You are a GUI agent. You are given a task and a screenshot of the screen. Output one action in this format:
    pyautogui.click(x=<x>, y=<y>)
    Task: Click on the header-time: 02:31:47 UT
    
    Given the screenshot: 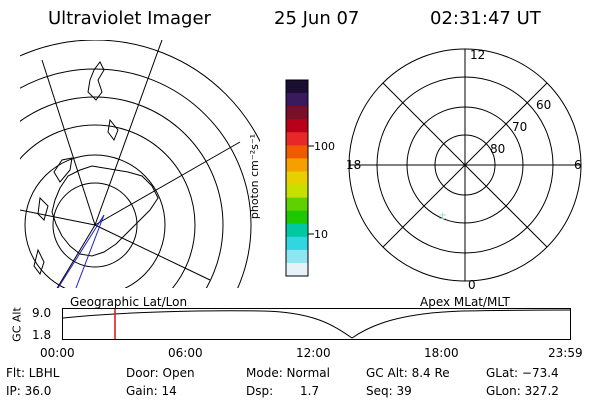 What is the action you would take?
    pyautogui.click(x=485, y=18)
    